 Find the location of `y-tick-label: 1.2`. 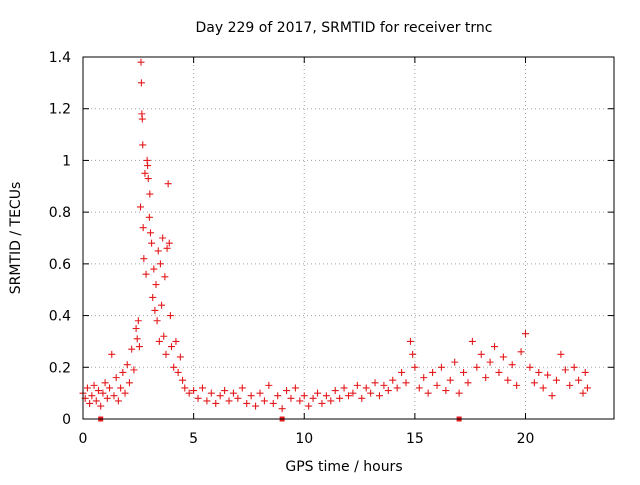

y-tick-label: 1.2 is located at coordinates (60, 110).